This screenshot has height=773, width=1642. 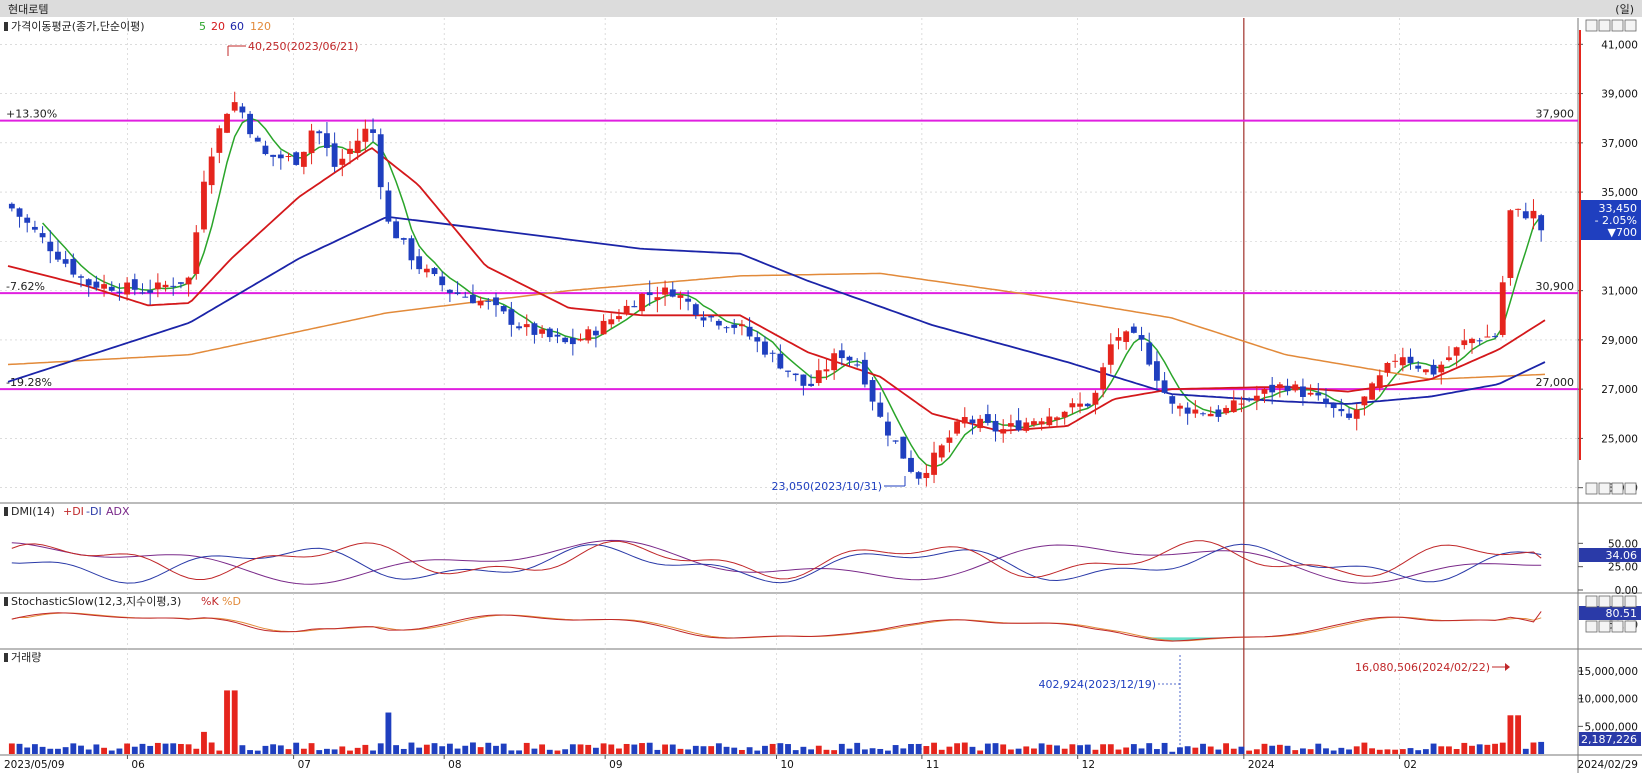 What do you see at coordinates (1624, 9) in the screenshot?
I see `period-unit: (일)` at bounding box center [1624, 9].